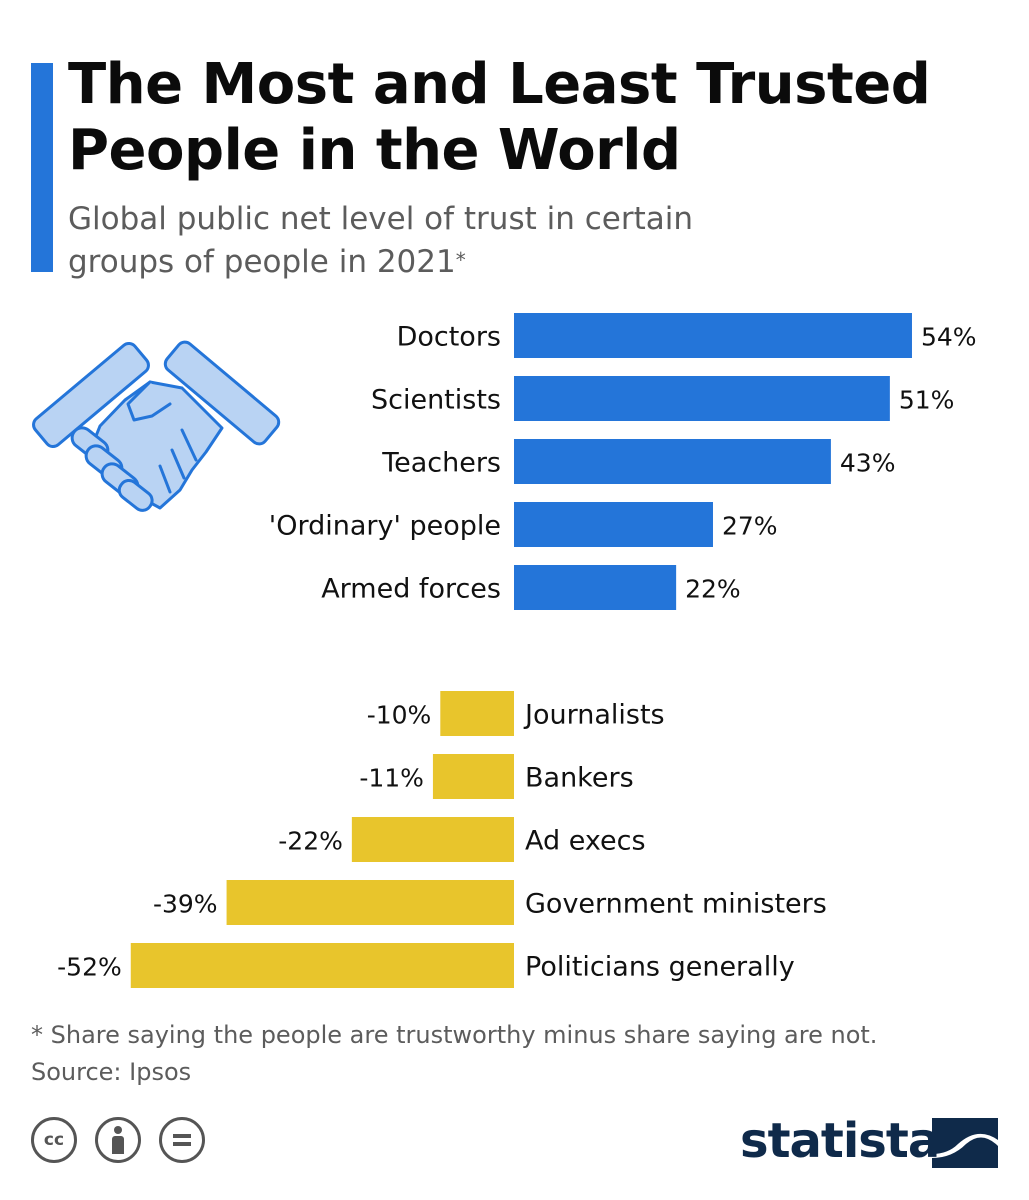 This screenshot has height=1200, width=1029. I want to click on category-label-teachers: Teachers, so click(441, 463).